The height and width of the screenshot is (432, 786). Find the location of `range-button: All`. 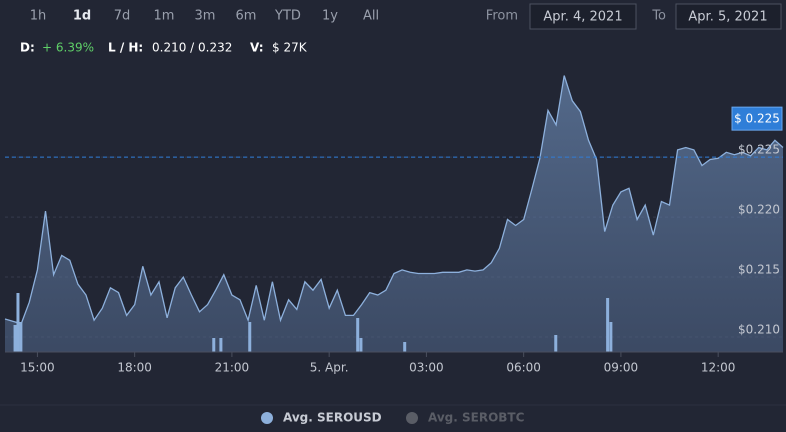

range-button: All is located at coordinates (371, 16).